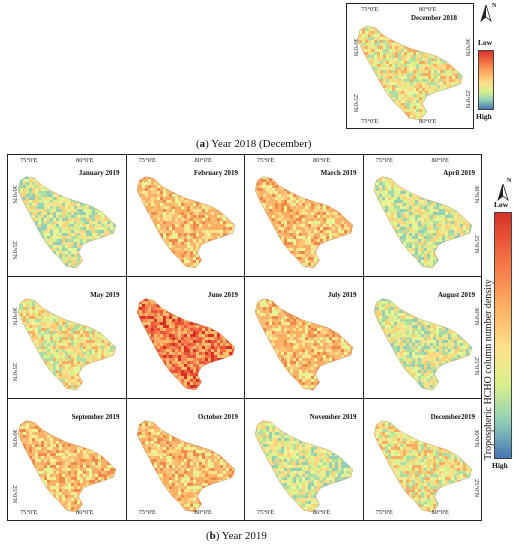  What do you see at coordinates (96, 417) in the screenshot?
I see `panel-title: September 2019` at bounding box center [96, 417].